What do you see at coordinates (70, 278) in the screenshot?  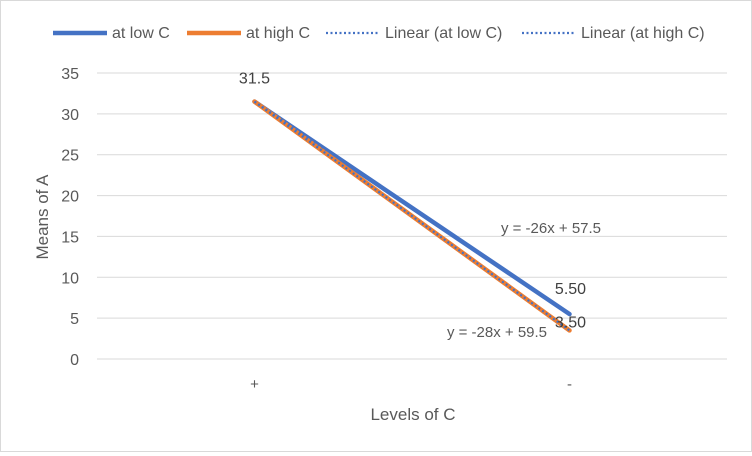 I see `y-tick-label: 10` at bounding box center [70, 278].